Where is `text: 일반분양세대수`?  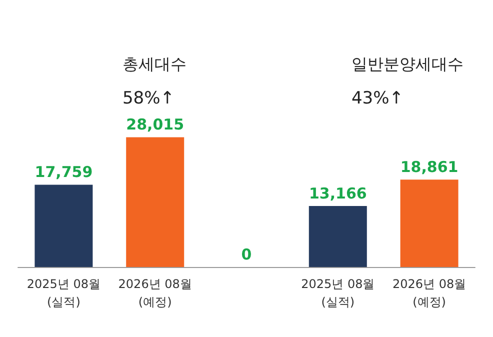
text: 일반분양세대수 is located at coordinates (407, 64).